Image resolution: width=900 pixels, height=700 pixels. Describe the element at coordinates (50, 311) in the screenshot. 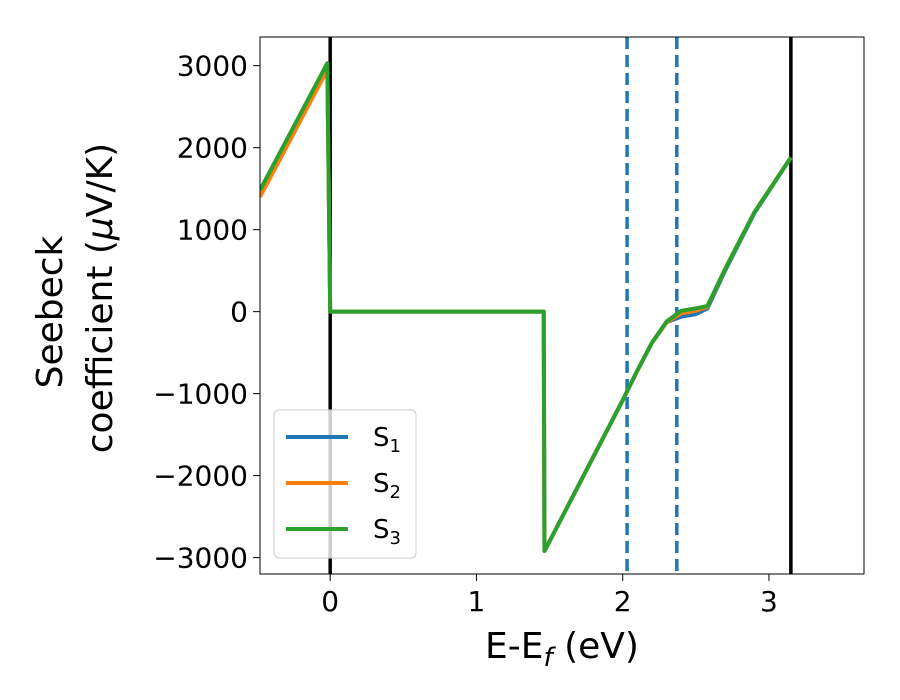

I see `y-axis-label-line1: Seebeck` at that location.